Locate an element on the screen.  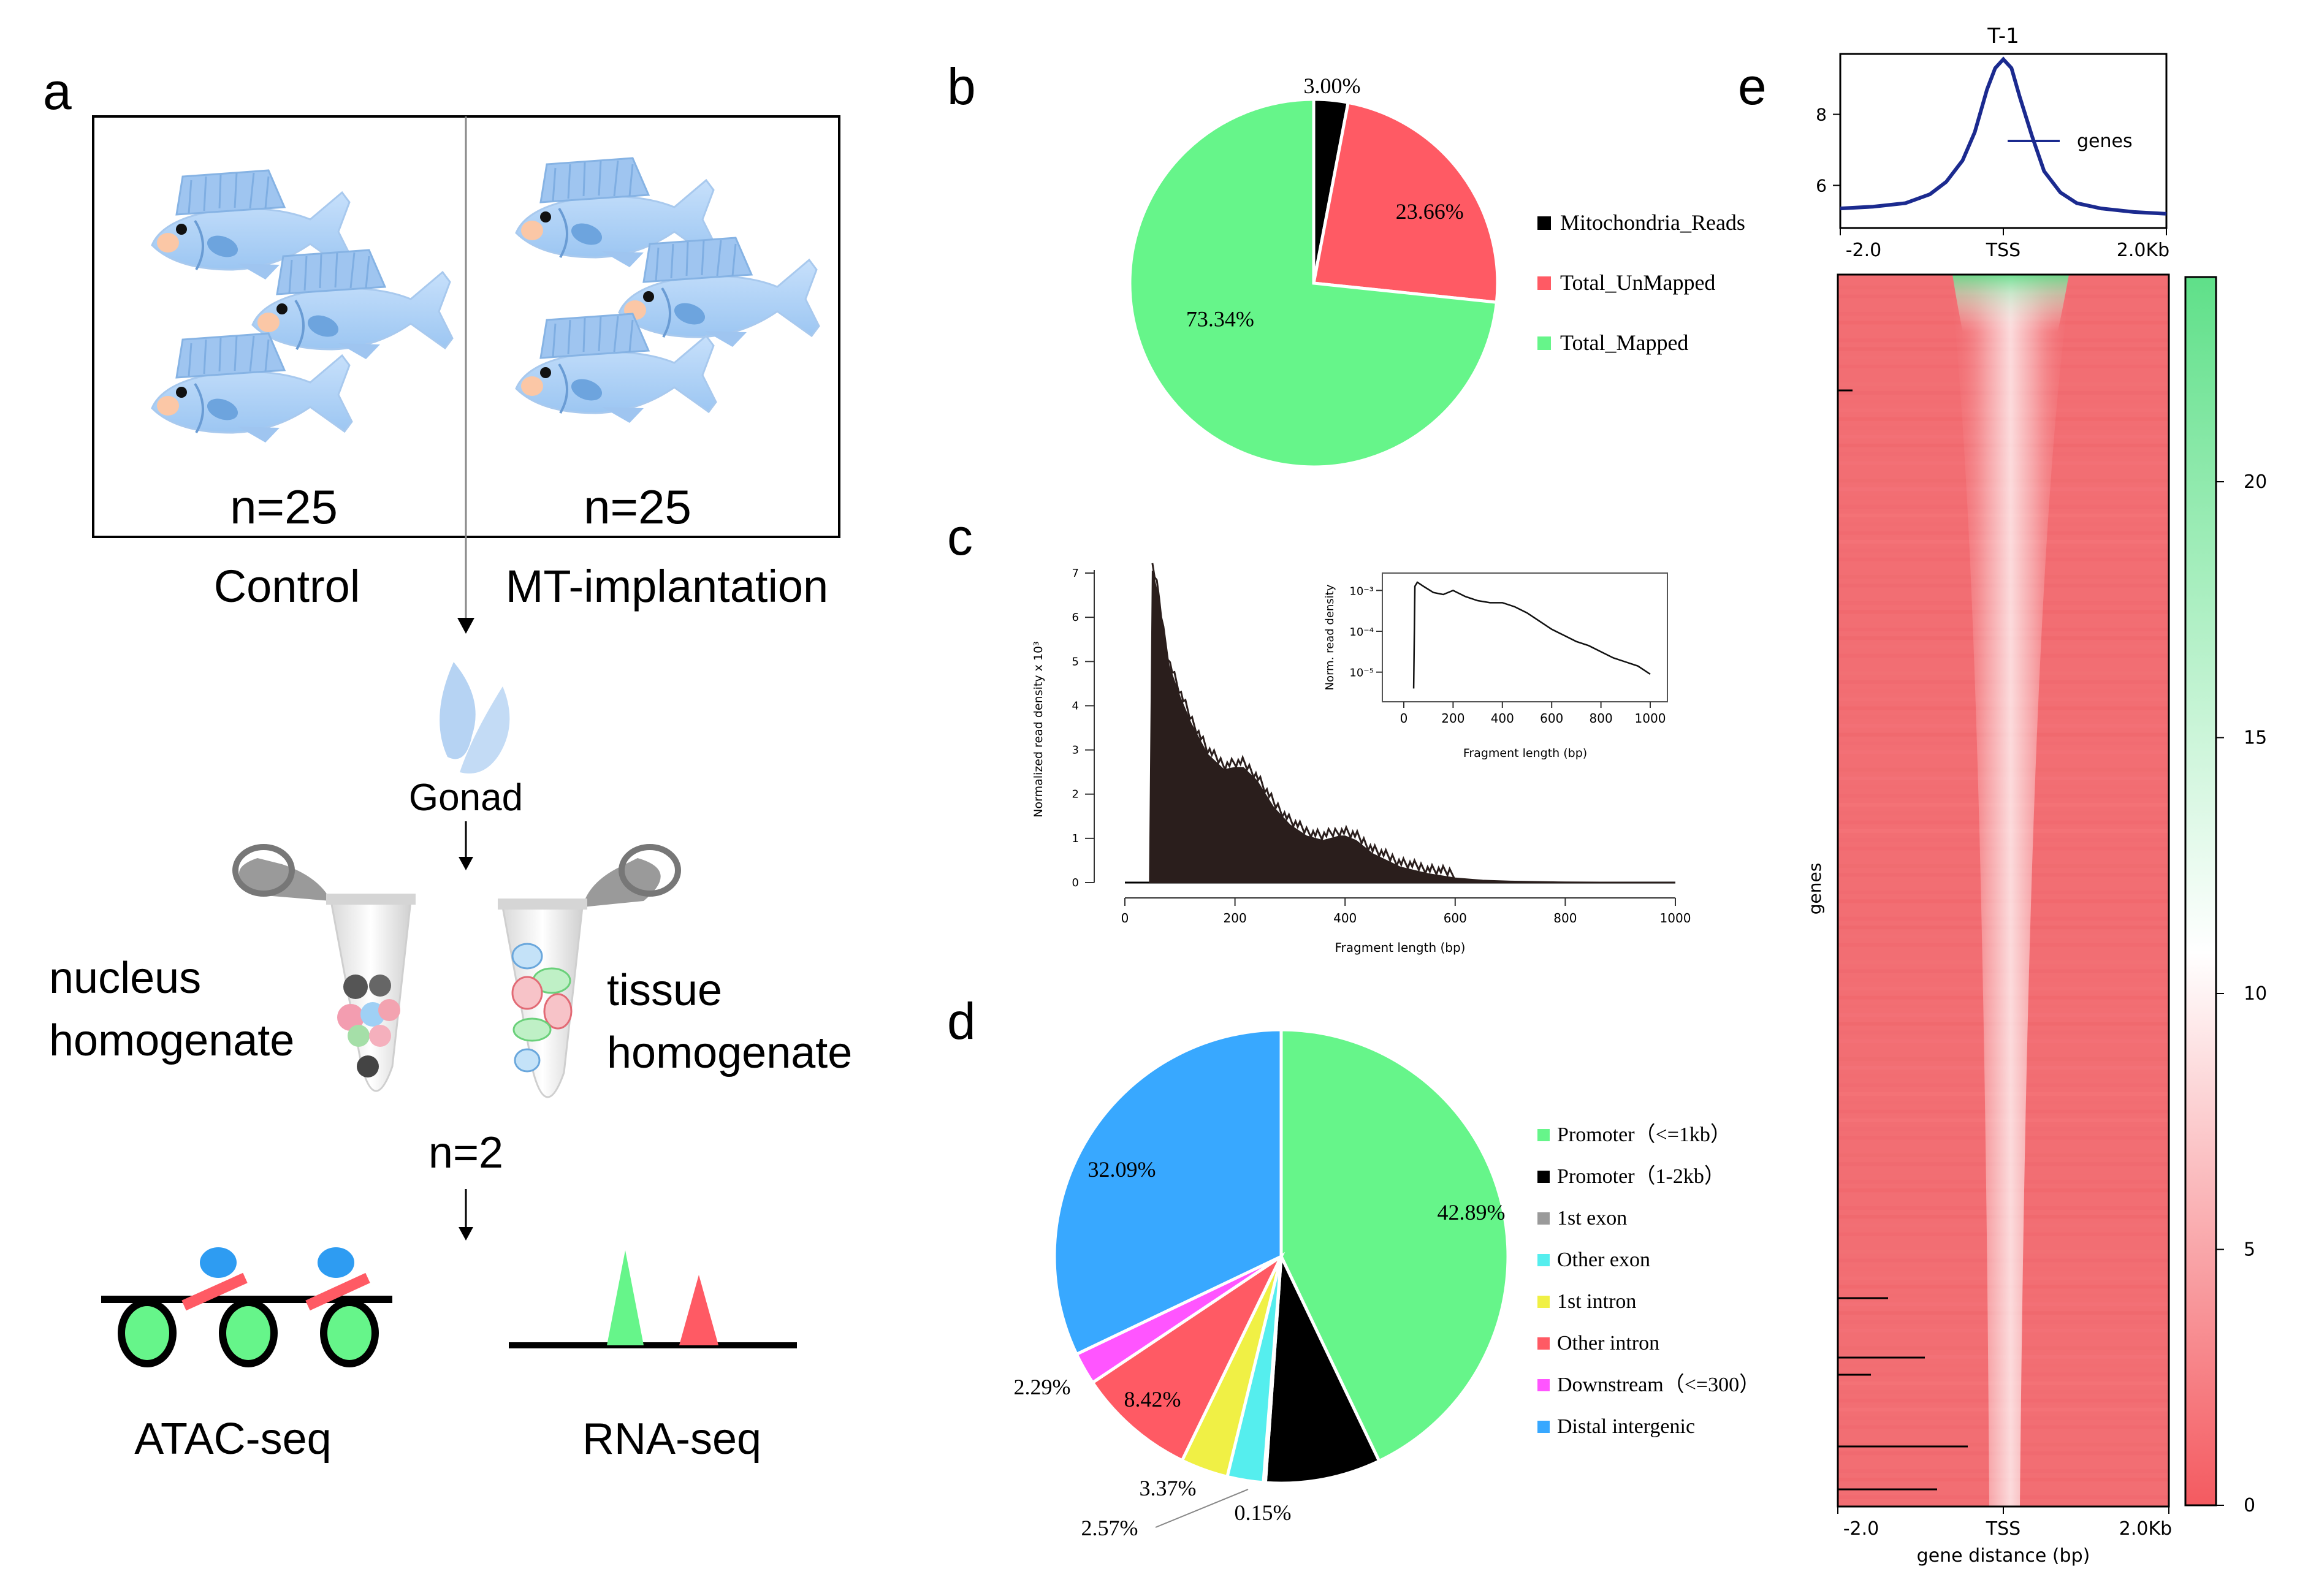
colorbar-tick-label: 5 is located at coordinates (2249, 1250).